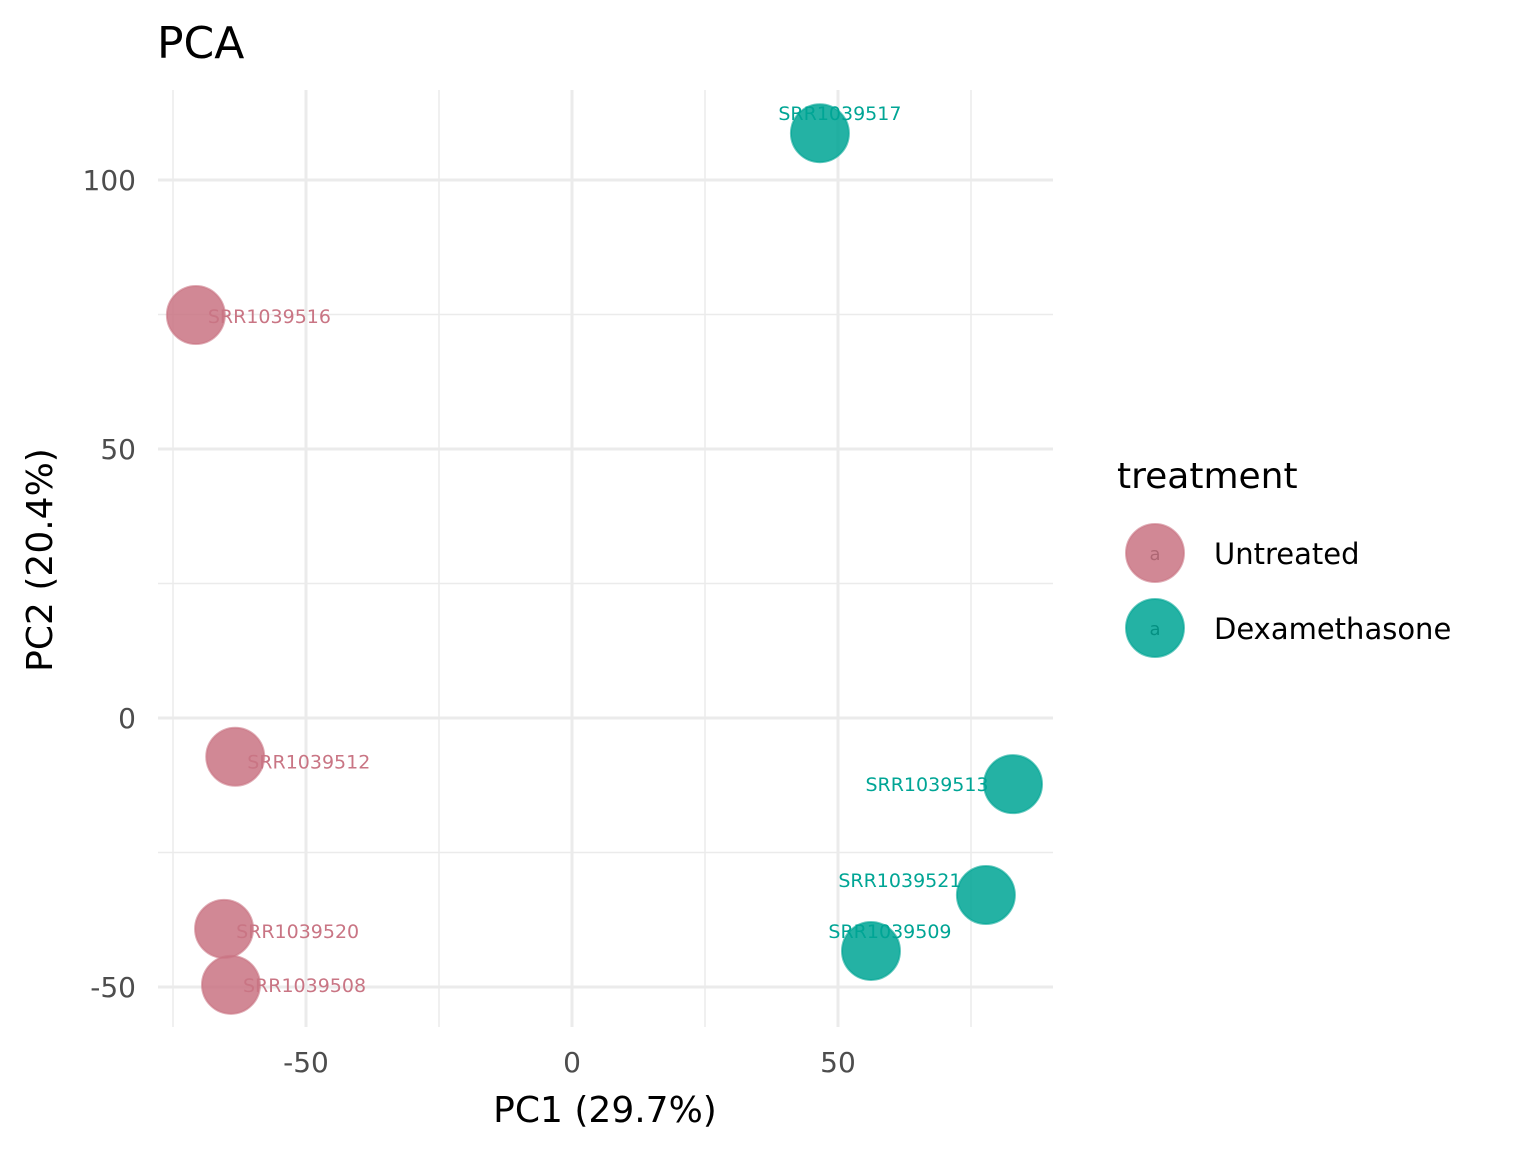 The image size is (1536, 1152). Describe the element at coordinates (1013, 784) in the screenshot. I see `point-SRR1039513` at that location.